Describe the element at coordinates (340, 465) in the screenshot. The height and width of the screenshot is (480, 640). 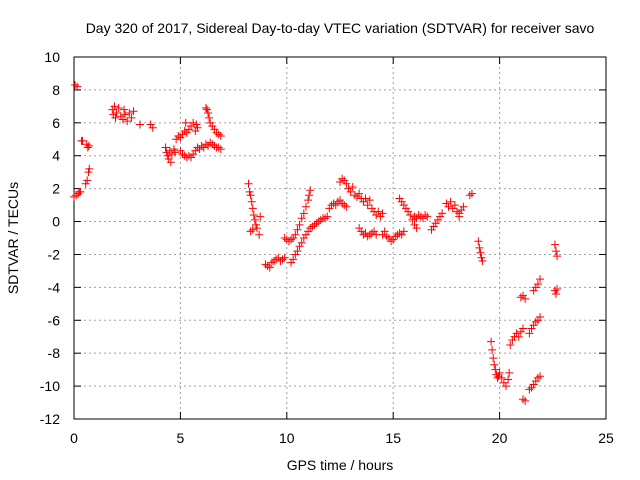
I see `x-axis-label: GPS time / hours` at that location.